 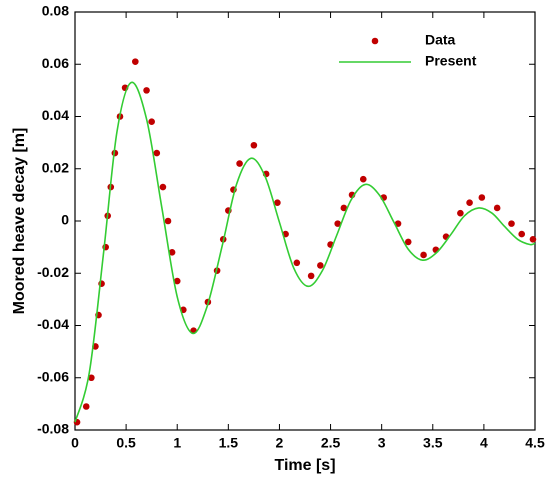 I want to click on legend-label: Present, so click(x=451, y=61).